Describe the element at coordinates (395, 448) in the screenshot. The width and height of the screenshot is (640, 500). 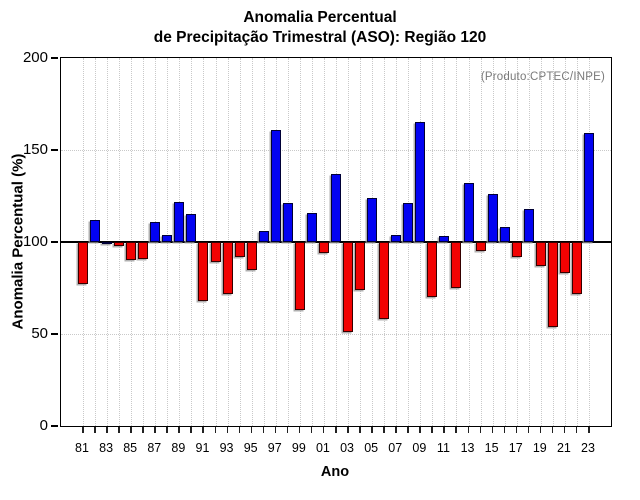
I see `x-tick-label: 07` at that location.